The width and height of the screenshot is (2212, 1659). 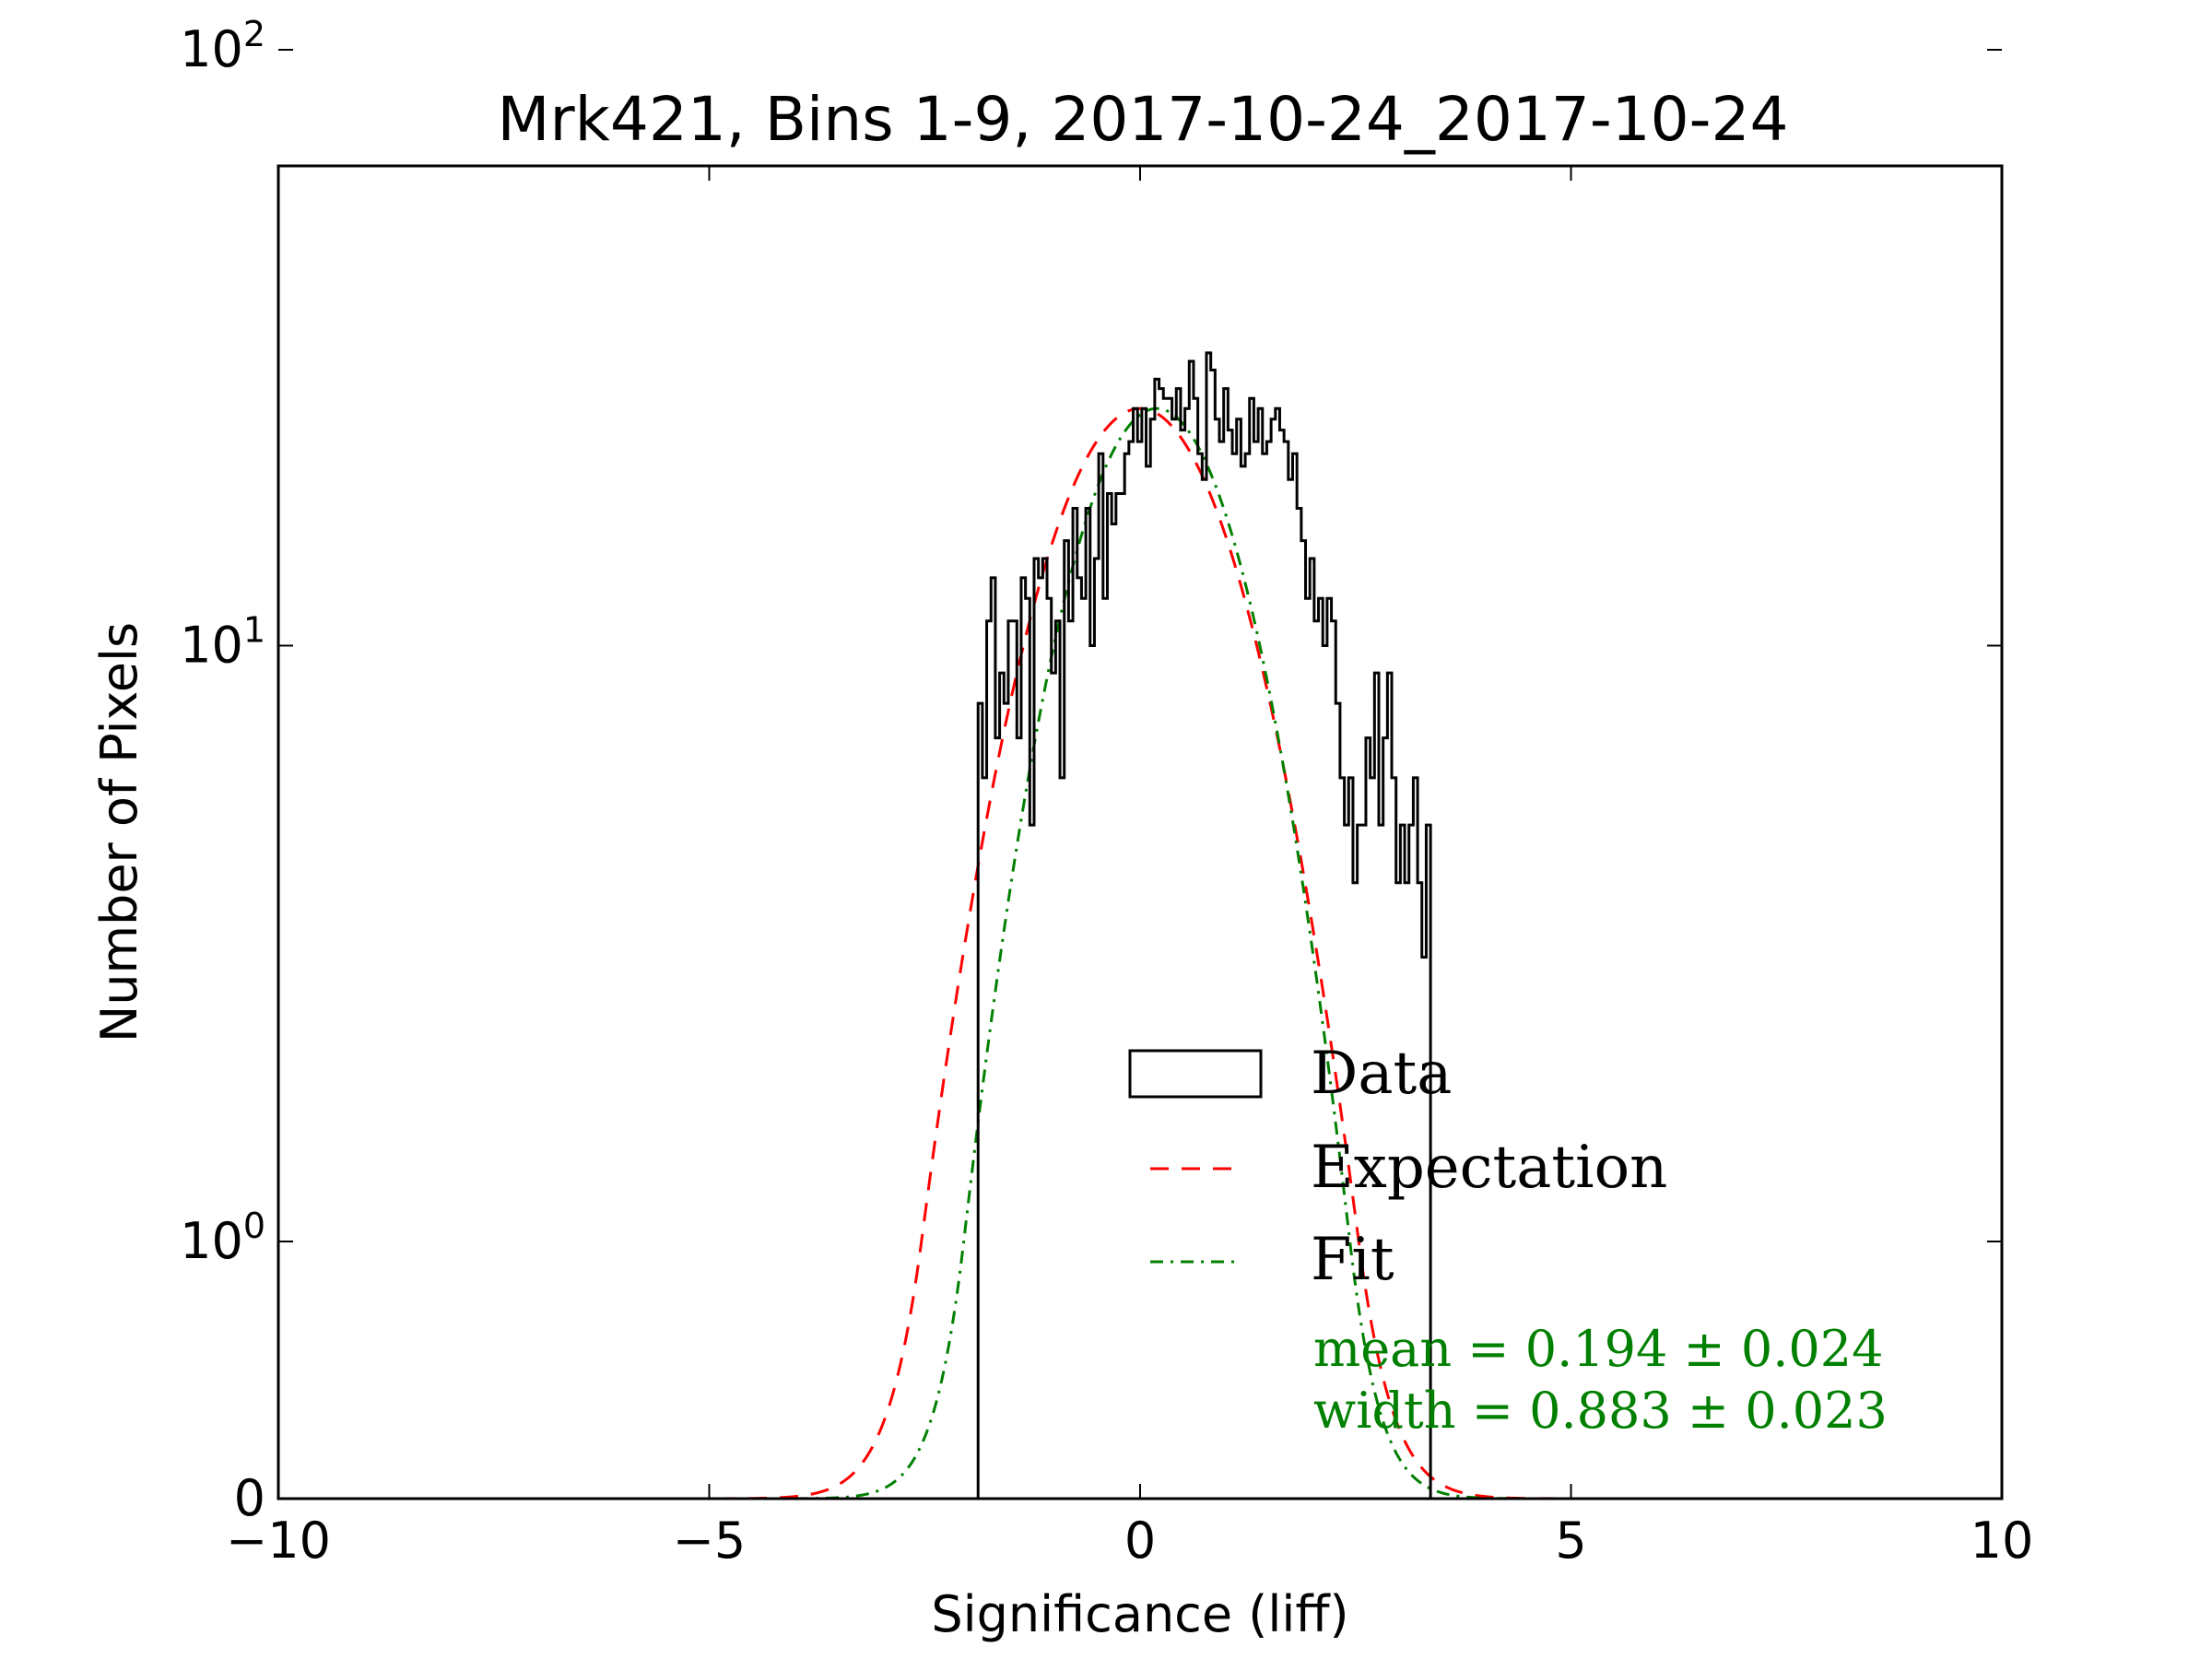 I want to click on legend-fit-label: Fit, so click(x=1352, y=1260).